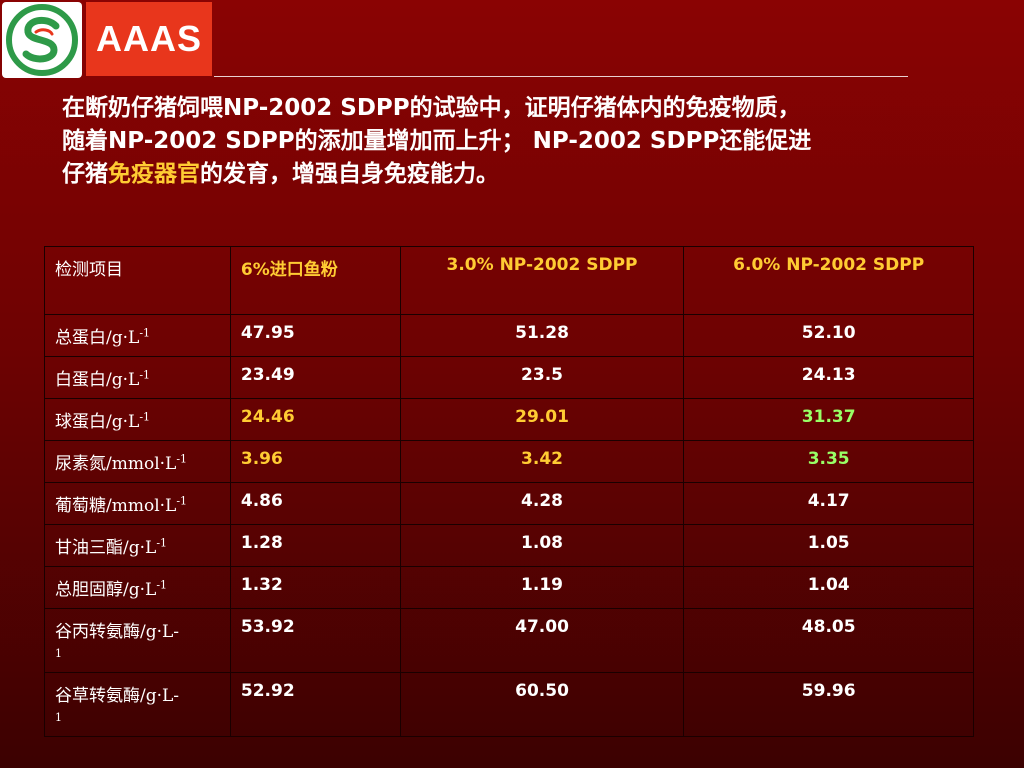 This screenshot has height=768, width=1024. What do you see at coordinates (315, 640) in the screenshot?
I see `value-cell: 53.92` at bounding box center [315, 640].